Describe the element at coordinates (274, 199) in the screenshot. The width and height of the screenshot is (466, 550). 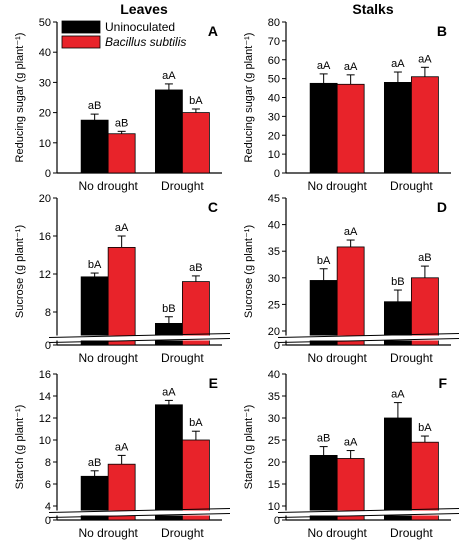
I see `y-tick-label: 45` at that location.